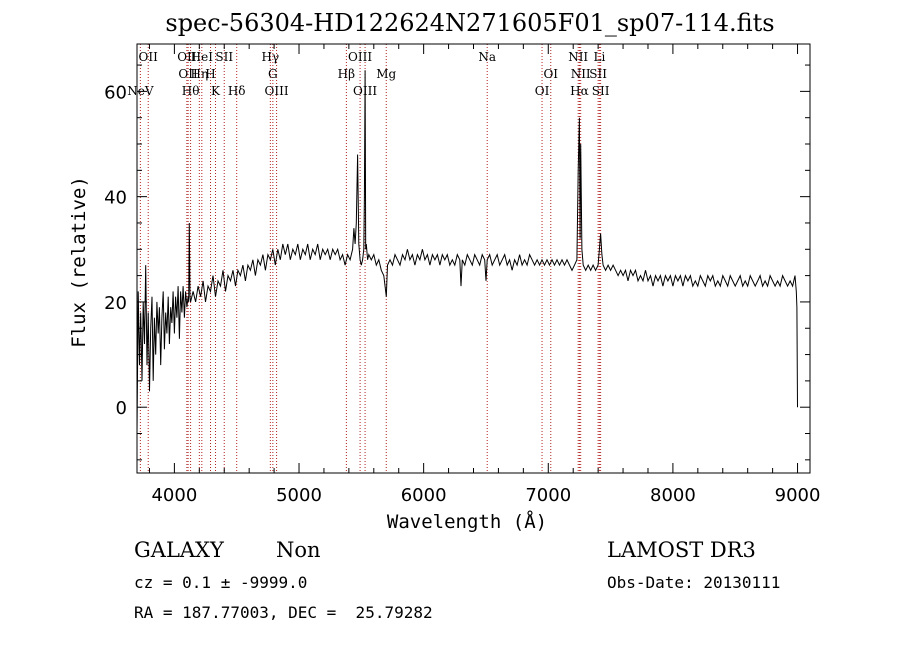  I want to click on emission-line-label: Hα, so click(579, 91).